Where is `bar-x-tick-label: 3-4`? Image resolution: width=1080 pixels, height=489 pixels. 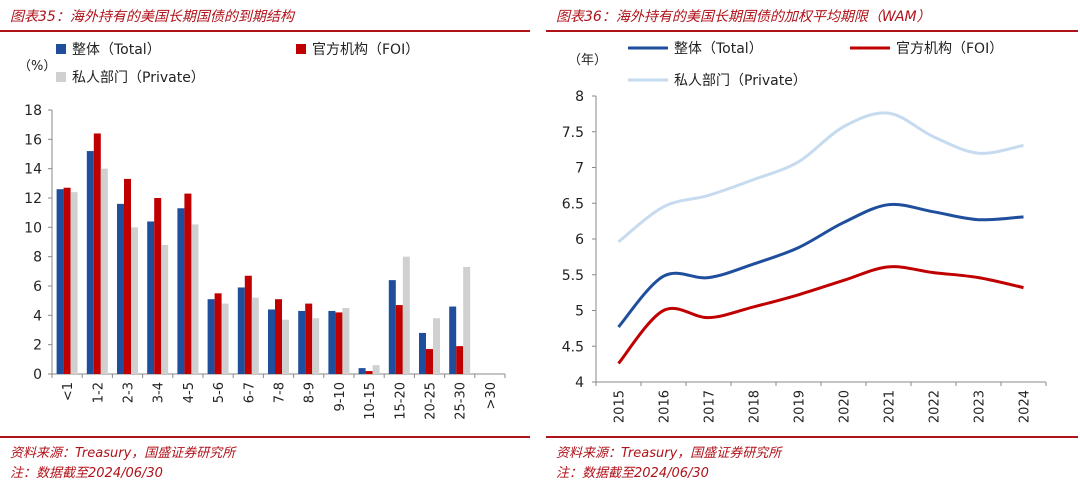
bar-x-tick-label: 3-4 is located at coordinates (159, 392).